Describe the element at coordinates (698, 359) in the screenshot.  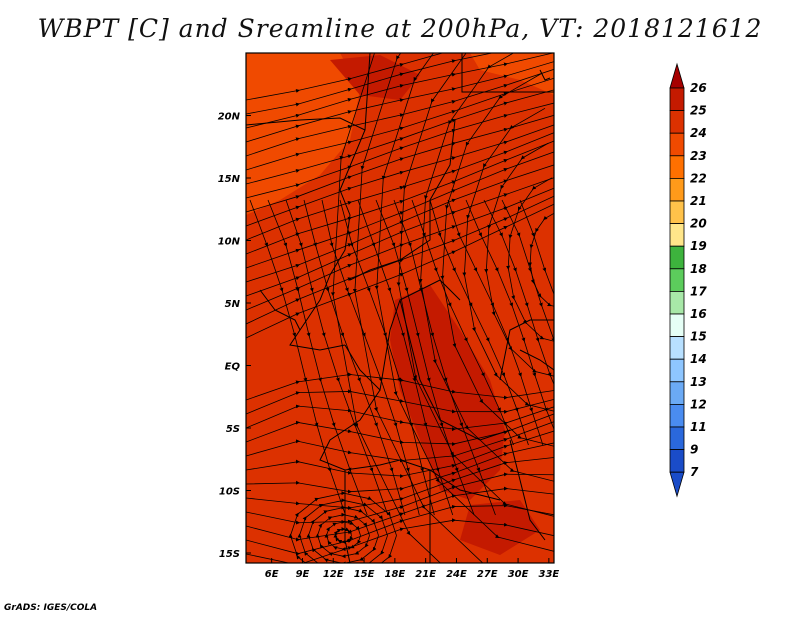
I see `colorbar-label: 14` at that location.